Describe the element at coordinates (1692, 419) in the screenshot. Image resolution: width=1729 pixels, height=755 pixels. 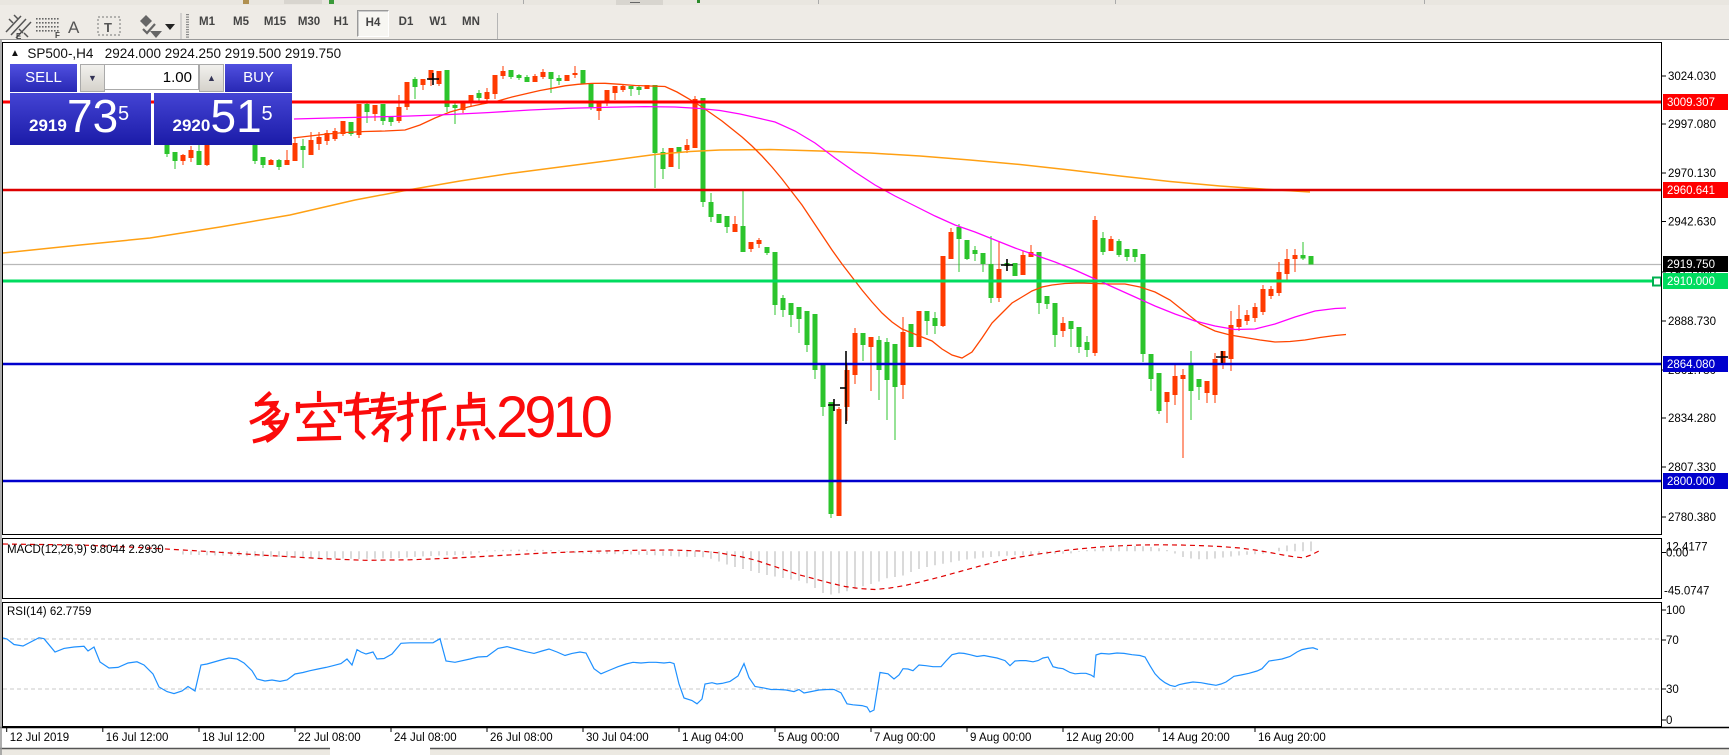
I see `svg-text: 2834.280` at that location.